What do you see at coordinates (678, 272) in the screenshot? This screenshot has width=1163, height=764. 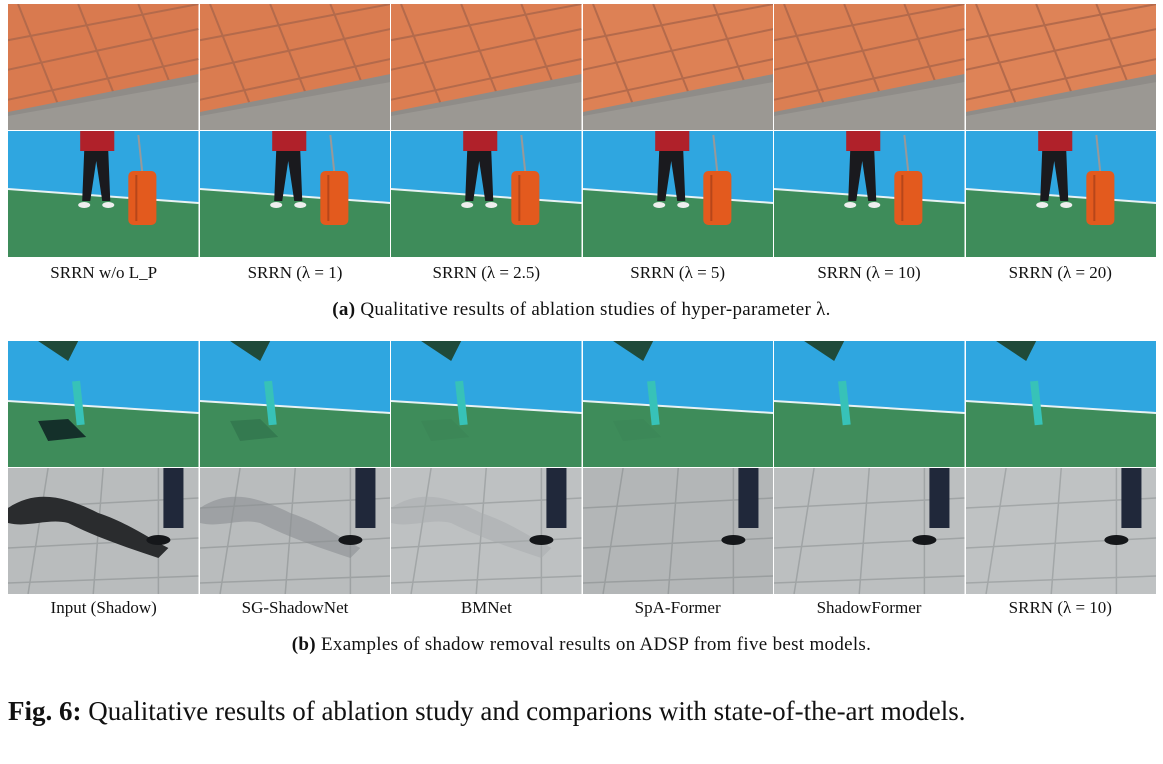 I see `column-label: SRRN (λ = 5)` at bounding box center [678, 272].